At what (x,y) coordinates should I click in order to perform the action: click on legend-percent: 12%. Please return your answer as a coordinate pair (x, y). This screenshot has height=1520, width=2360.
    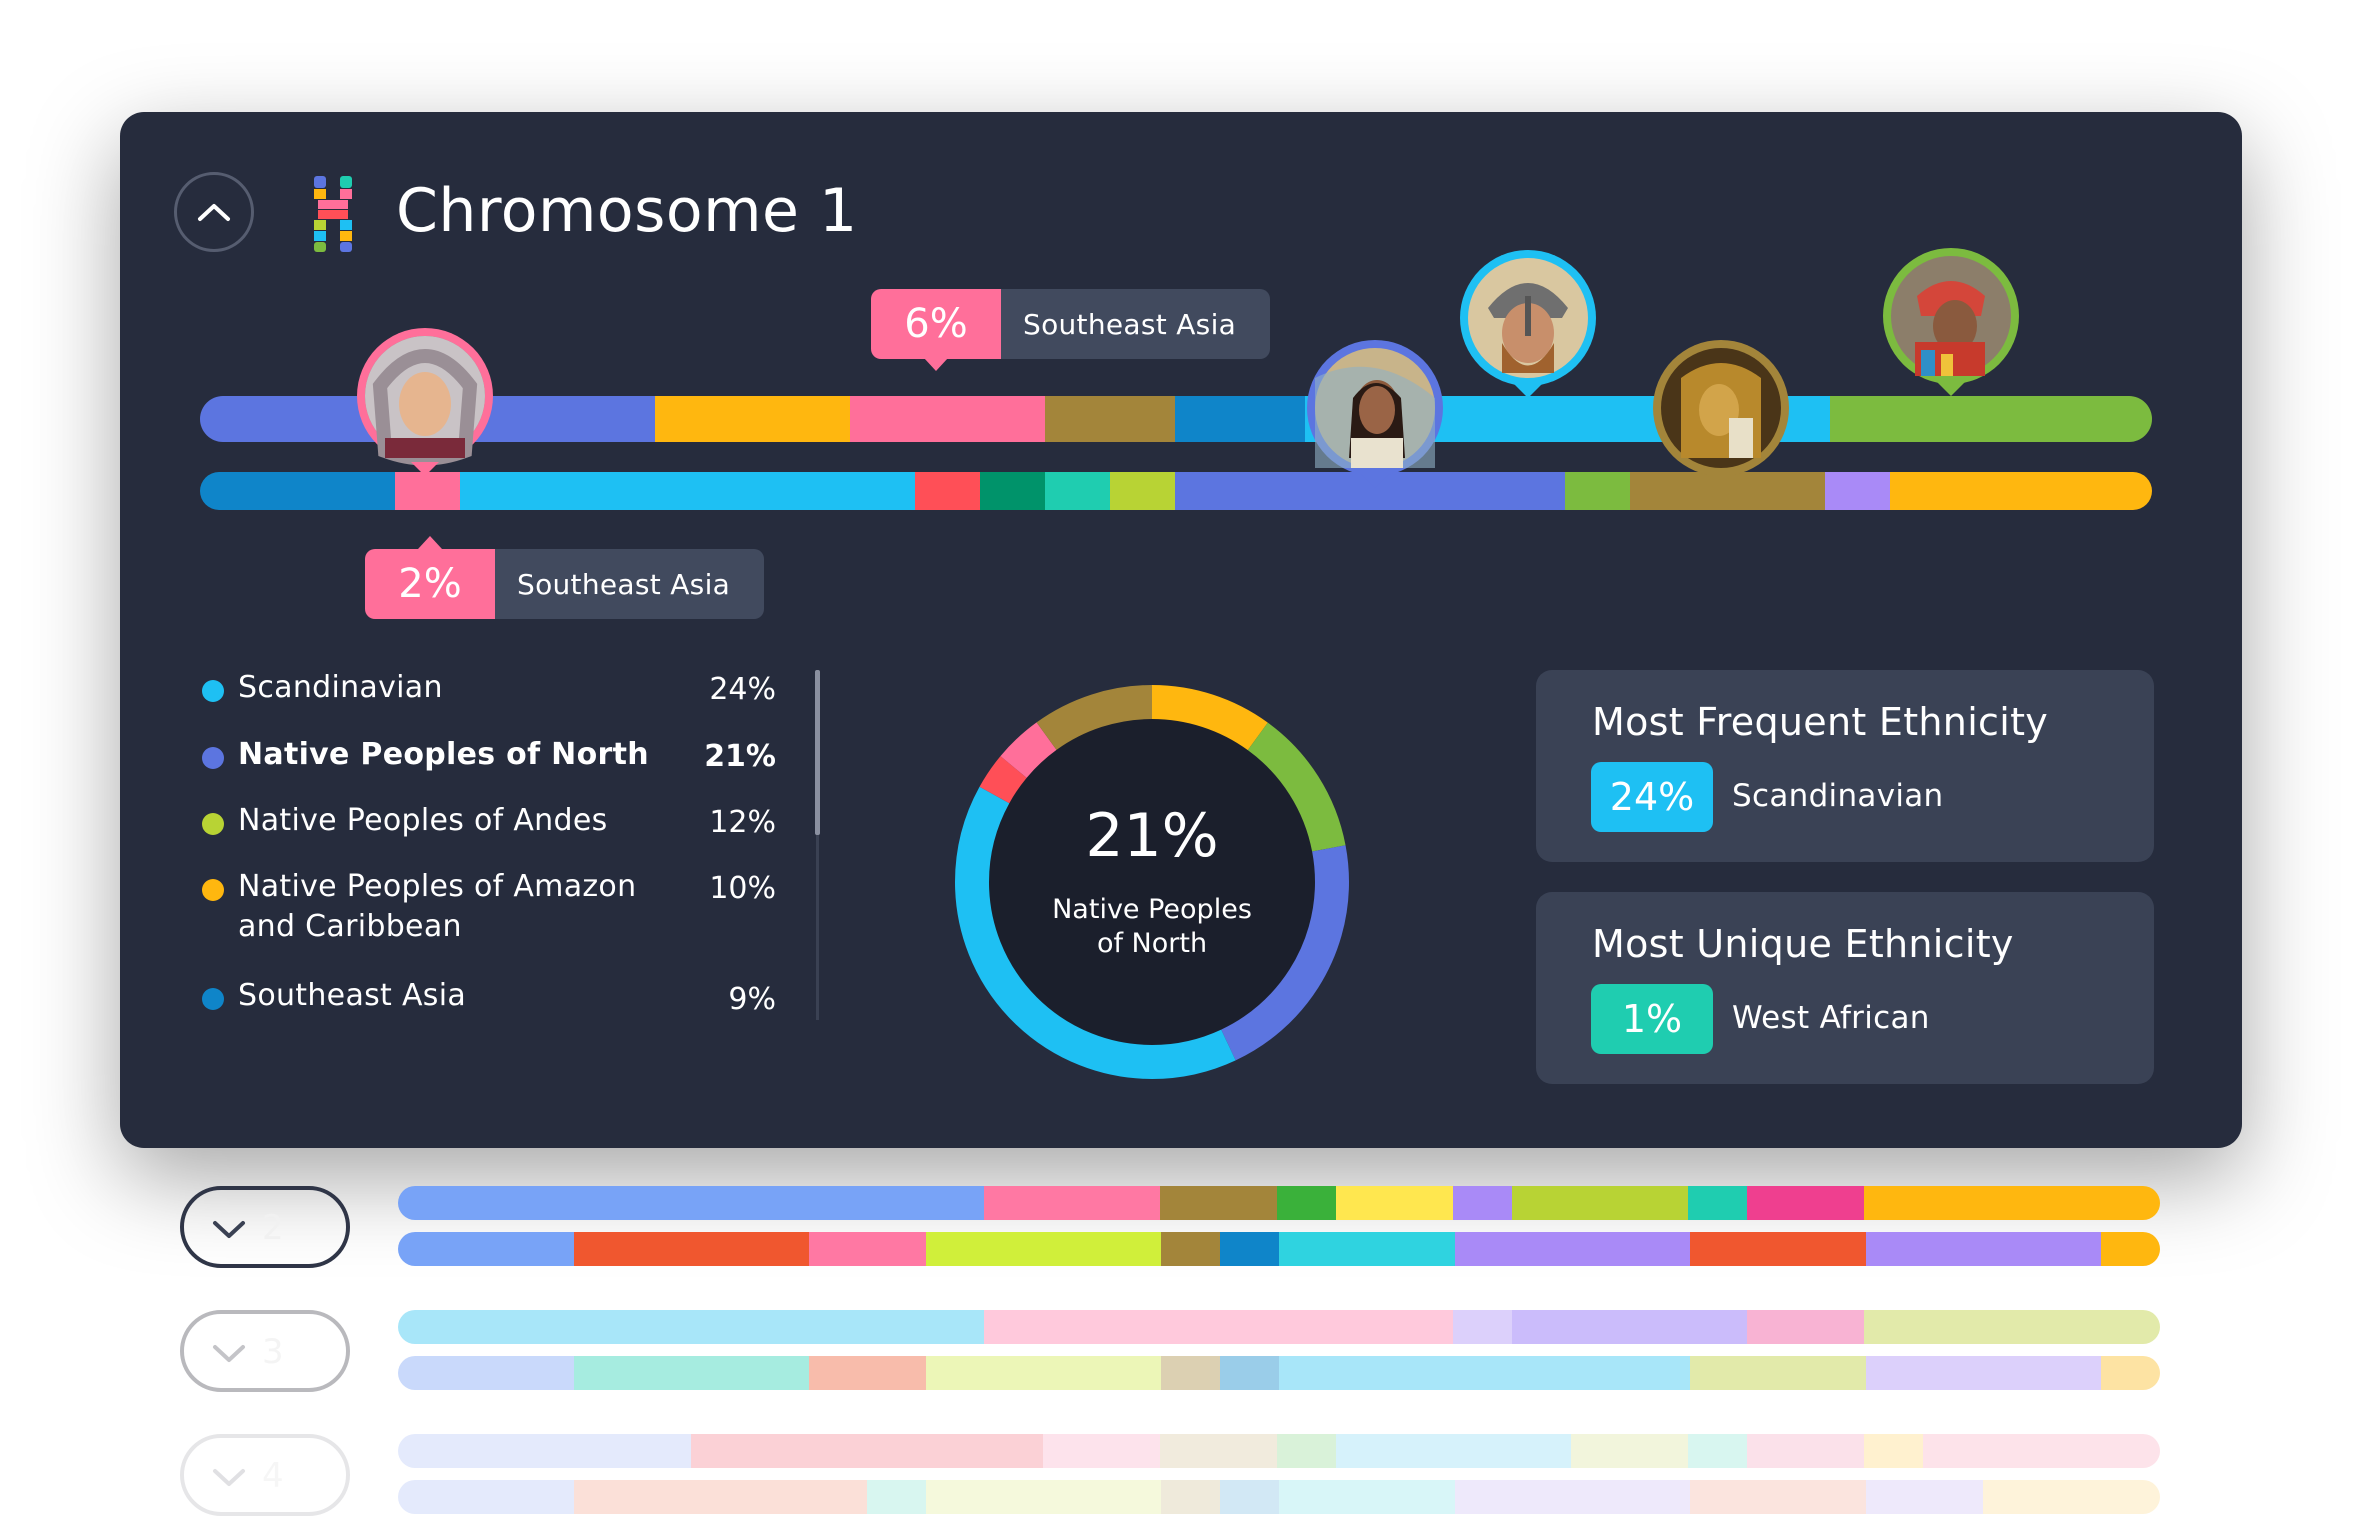
    Looking at the image, I should click on (742, 822).